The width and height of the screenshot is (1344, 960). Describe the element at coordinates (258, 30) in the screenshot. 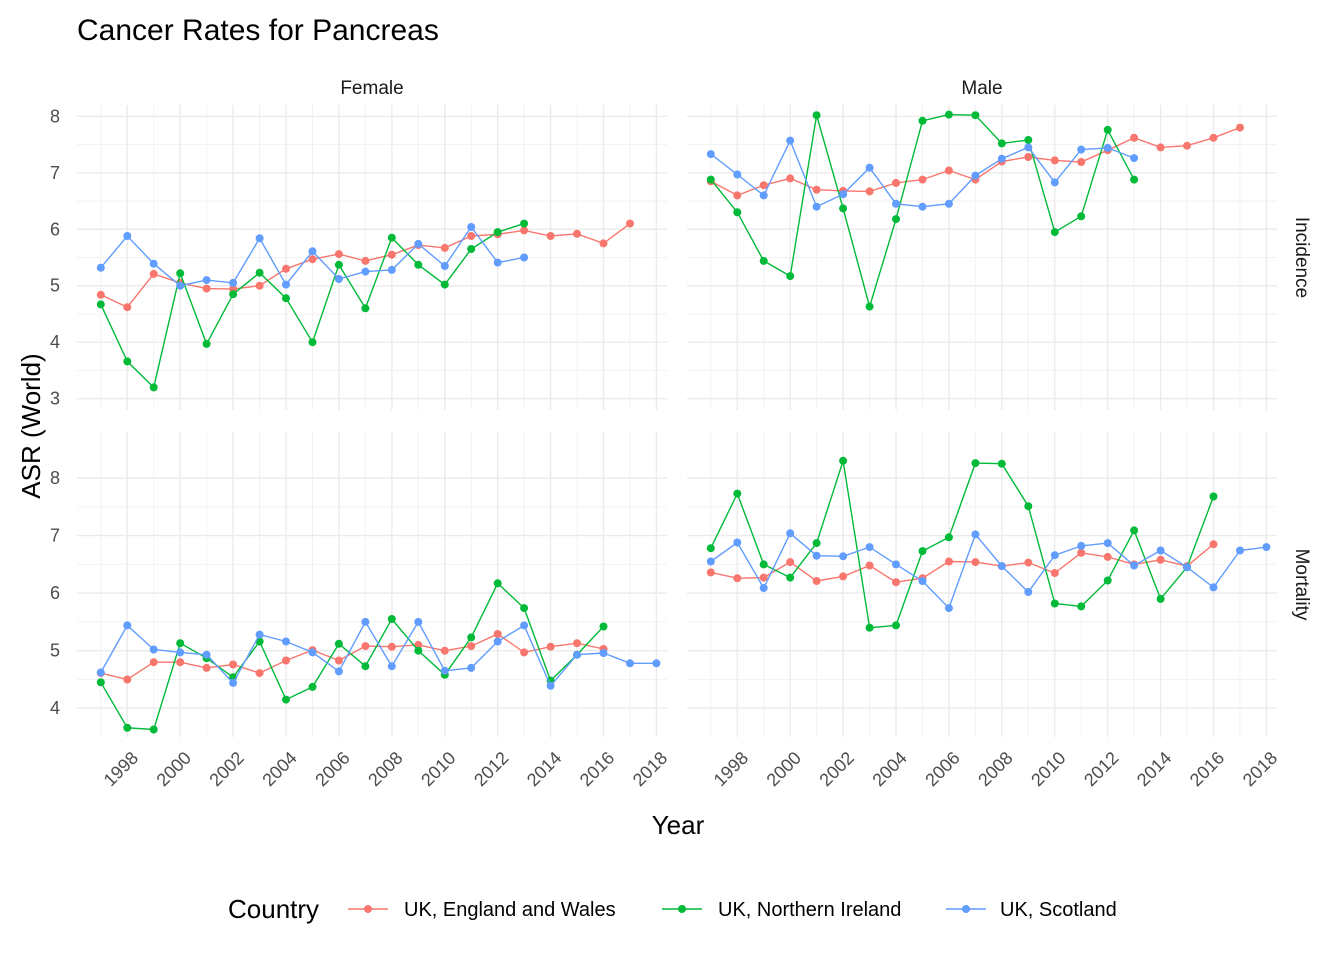

I see `chart-title: Cancer Rates for Pancreas` at that location.